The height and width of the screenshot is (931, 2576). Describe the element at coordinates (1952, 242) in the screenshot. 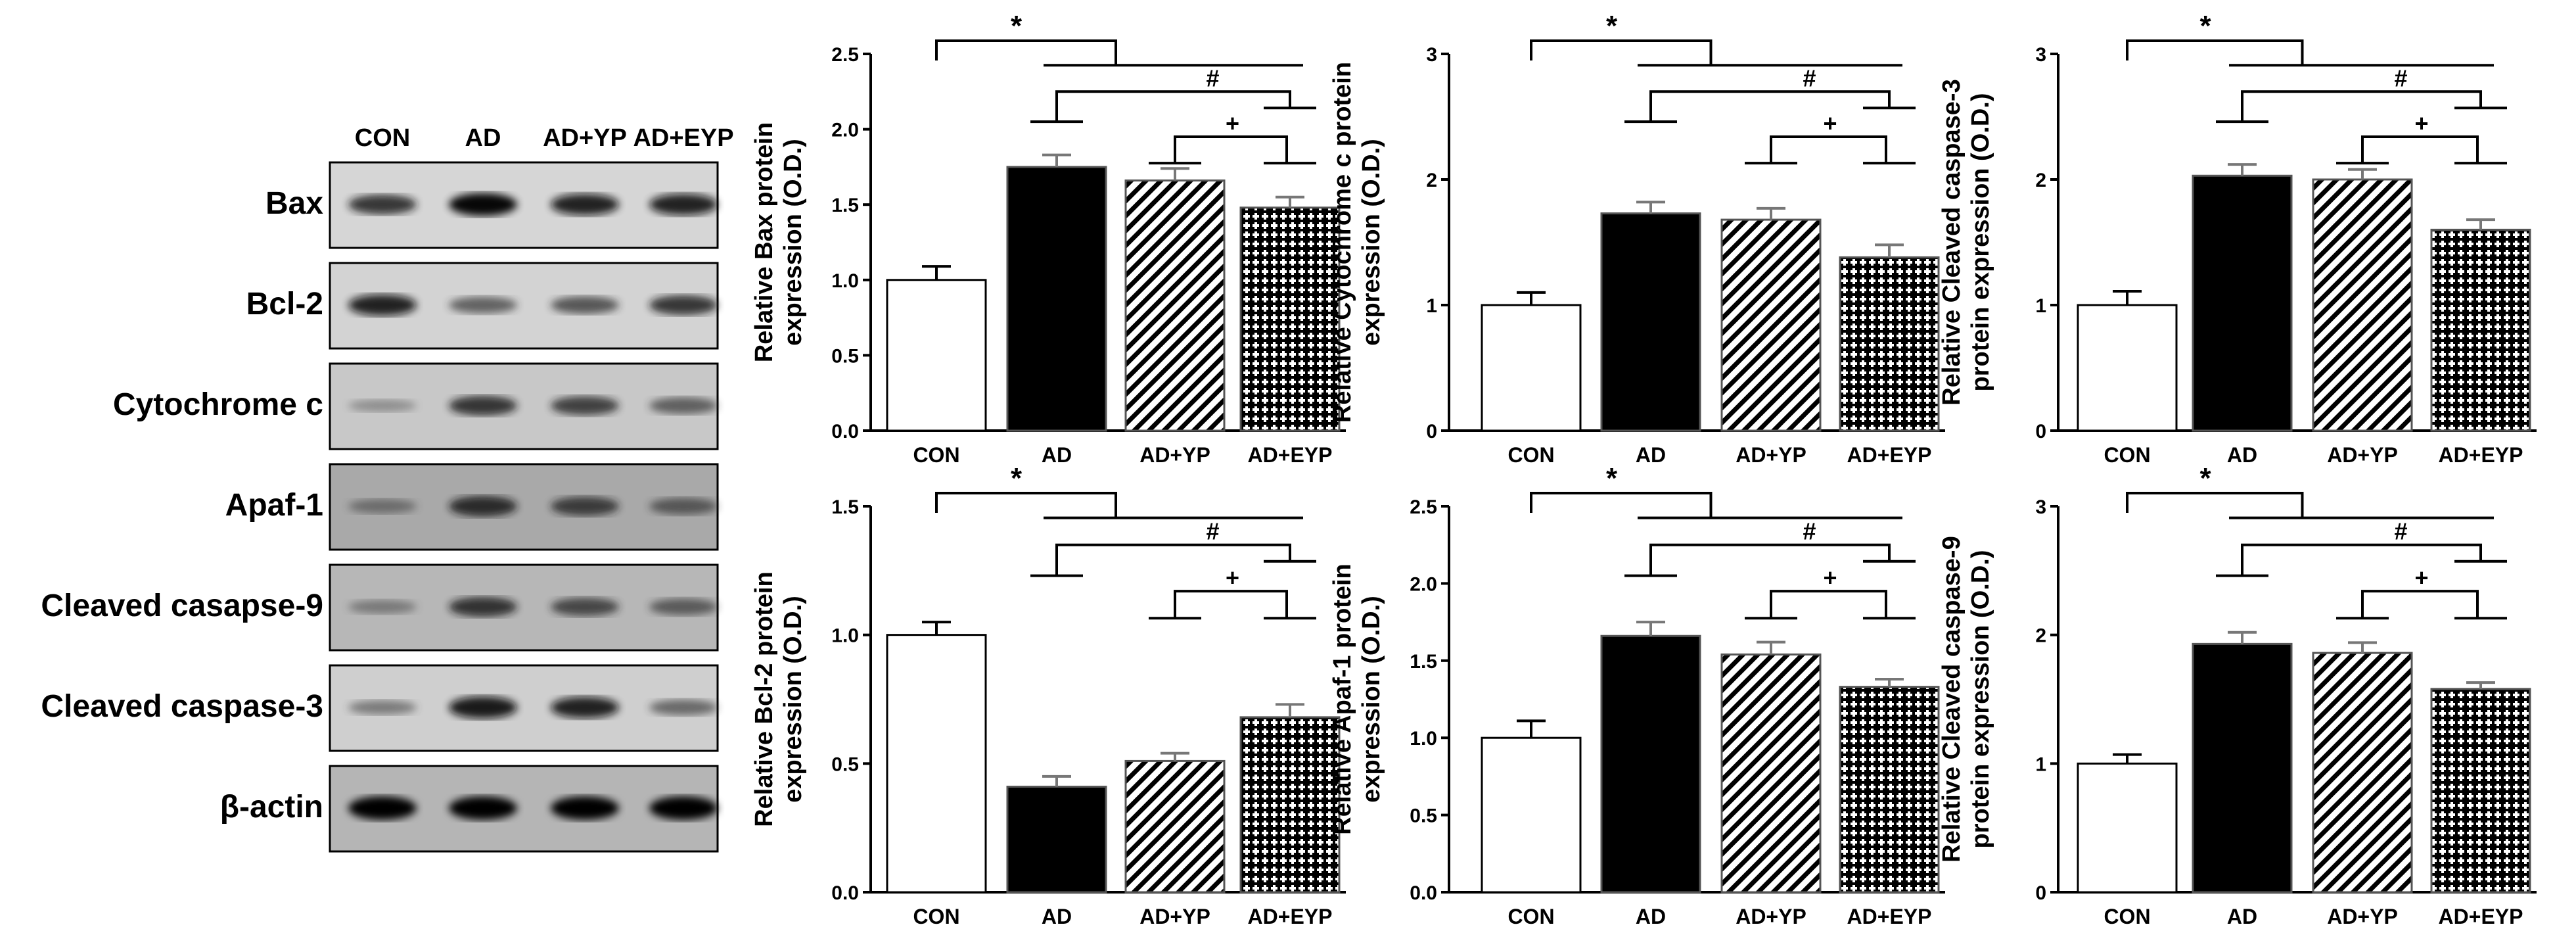

I see `y-axis-label: Relative Cleaved caspase-3` at that location.